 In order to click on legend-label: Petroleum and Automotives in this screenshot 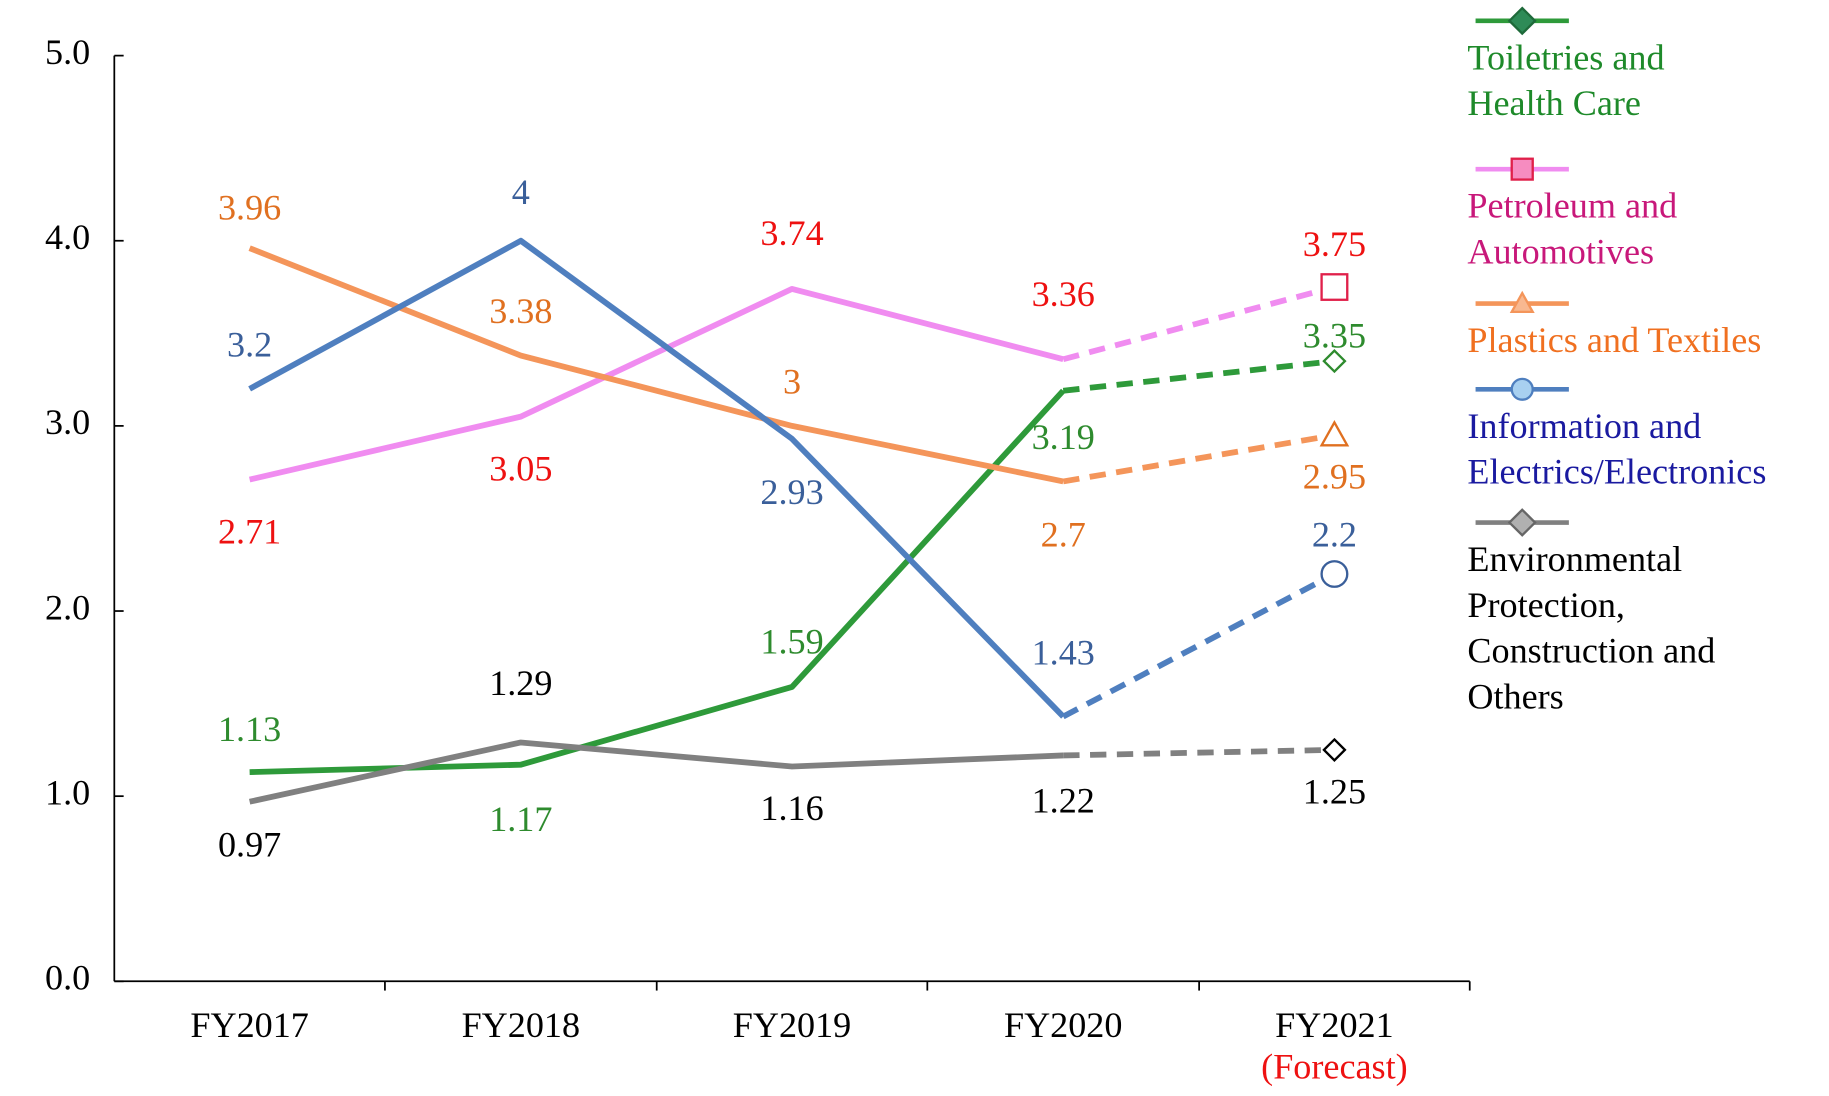, I will do `click(1572, 229)`.